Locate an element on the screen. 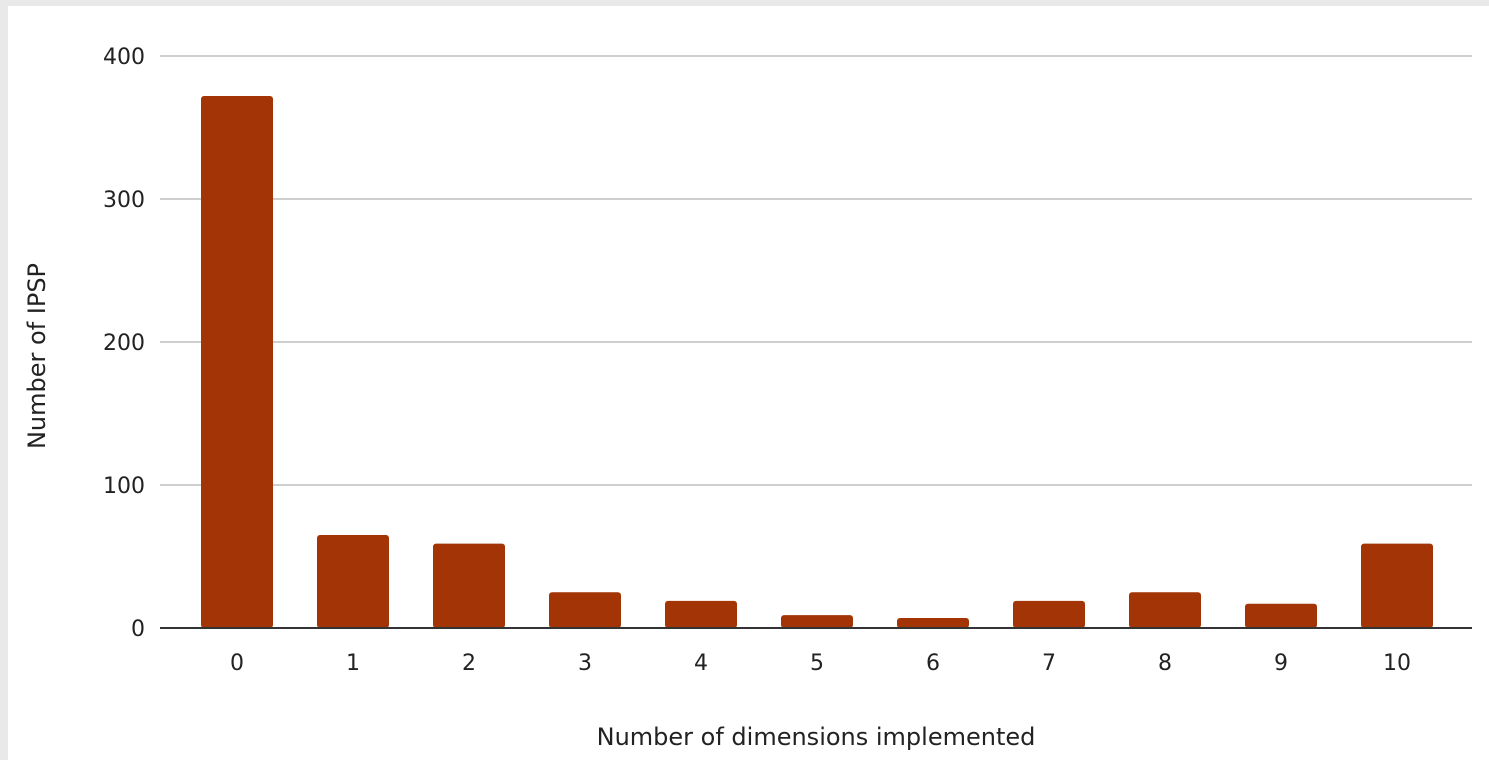 The height and width of the screenshot is (760, 1489). x-tick-label: 10 is located at coordinates (1397, 663).